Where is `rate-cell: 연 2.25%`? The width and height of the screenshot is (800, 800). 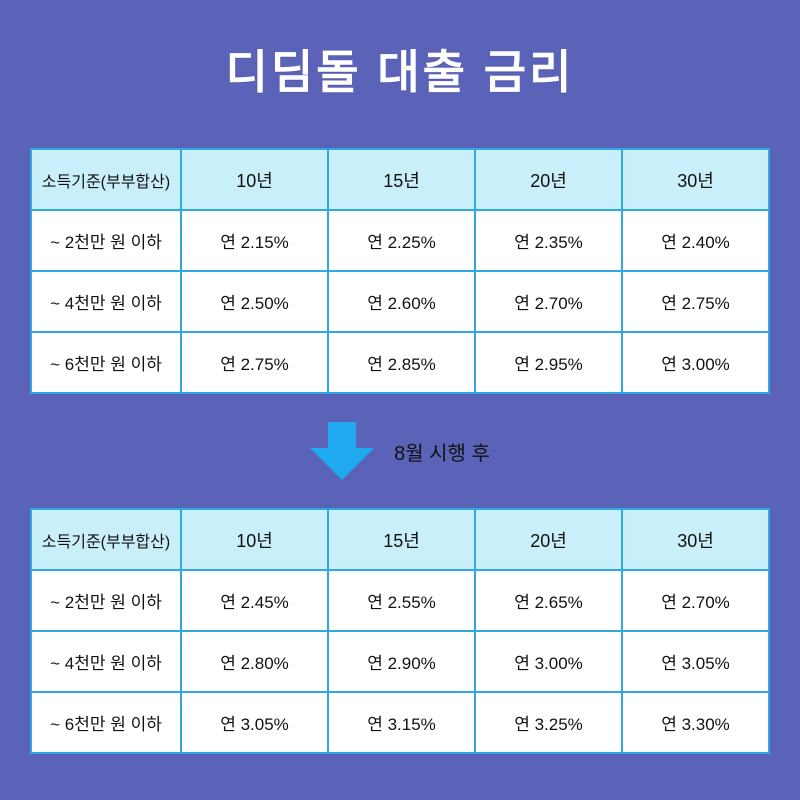 rate-cell: 연 2.25% is located at coordinates (401, 240).